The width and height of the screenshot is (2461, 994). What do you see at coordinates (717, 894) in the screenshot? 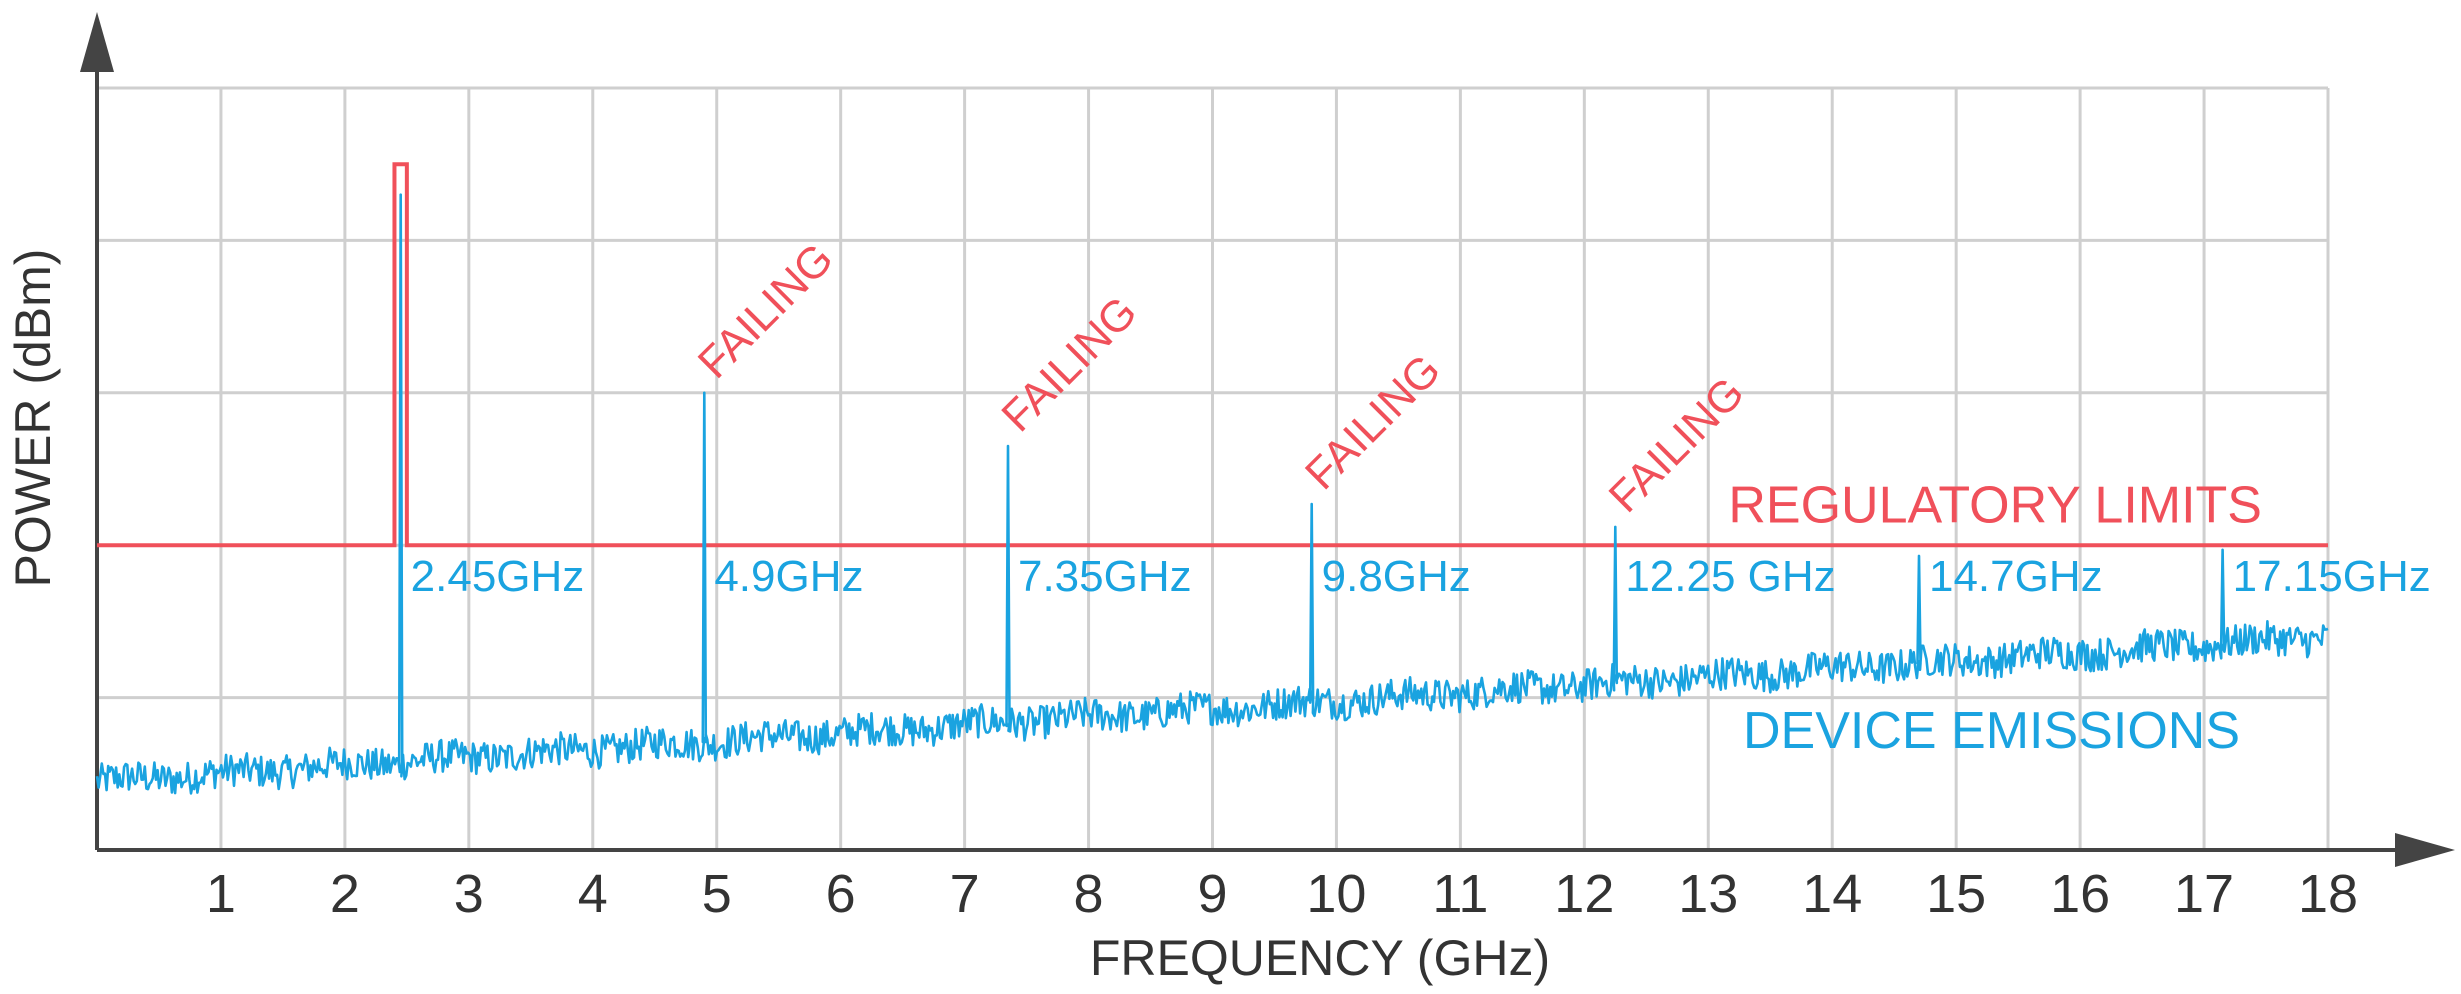
I see `x-tick-label: 5` at bounding box center [717, 894].